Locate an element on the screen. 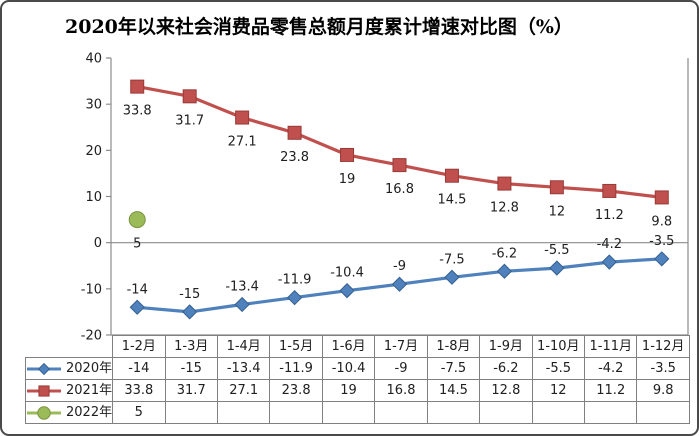 The image size is (699, 436). table-cell: -9 is located at coordinates (401, 368).